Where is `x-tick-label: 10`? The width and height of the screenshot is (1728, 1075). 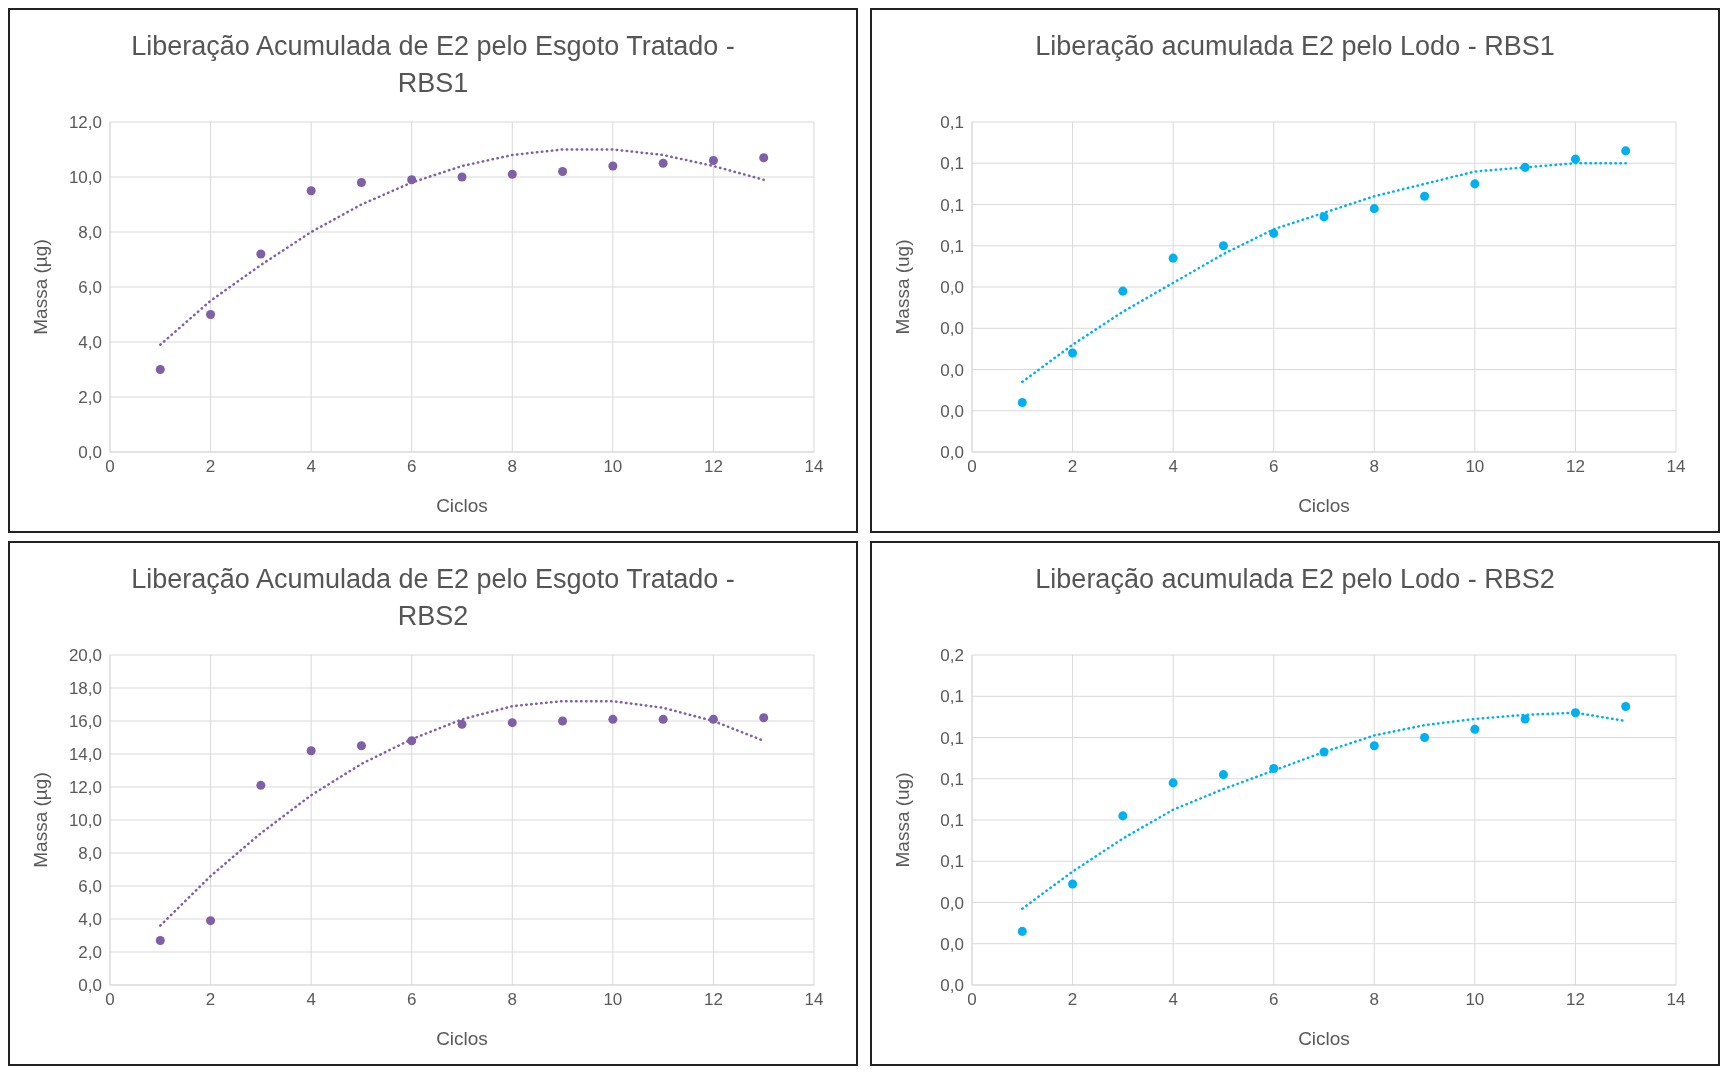 x-tick-label: 10 is located at coordinates (1475, 1000).